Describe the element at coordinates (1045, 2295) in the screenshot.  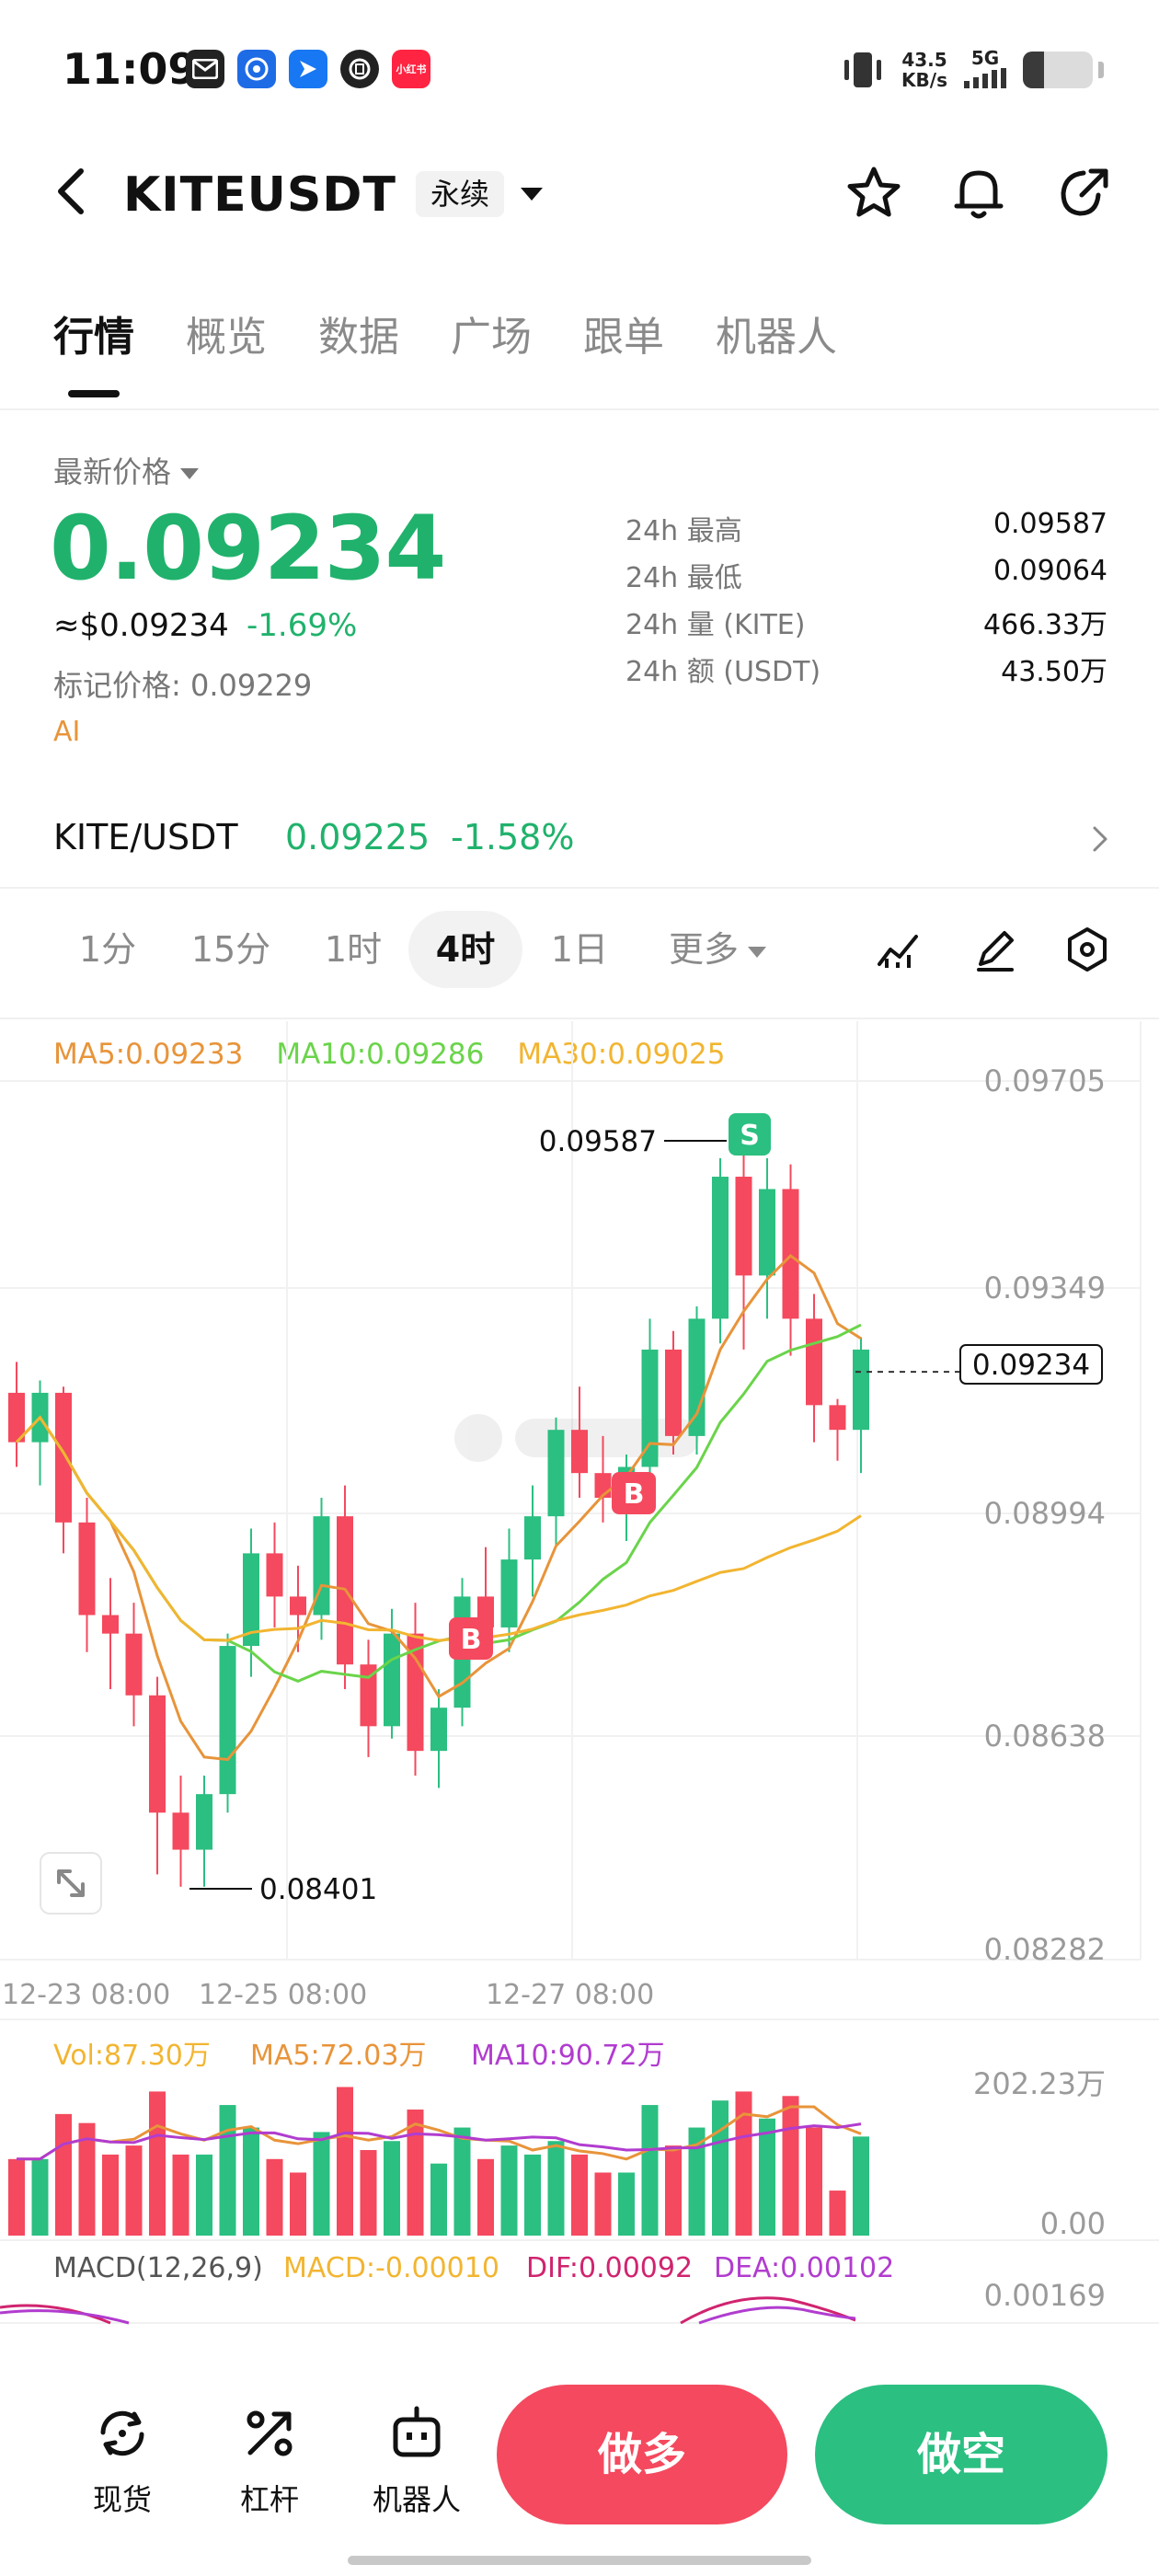
I see `macd-y-tick-label: 0.00169` at that location.